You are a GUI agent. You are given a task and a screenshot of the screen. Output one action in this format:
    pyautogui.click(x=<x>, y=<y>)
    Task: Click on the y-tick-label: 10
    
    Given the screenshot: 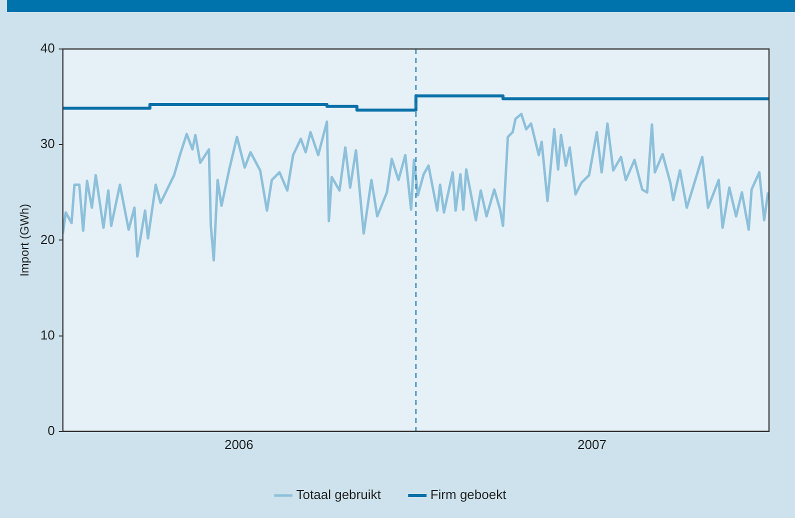 What is the action you would take?
    pyautogui.click(x=47, y=334)
    